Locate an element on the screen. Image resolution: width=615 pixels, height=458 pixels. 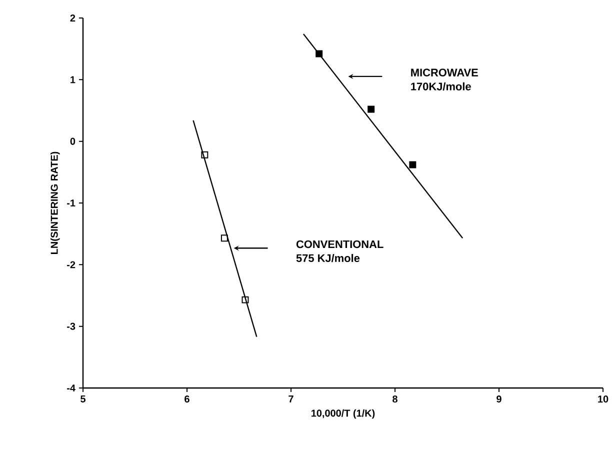
x-tick-label: 8 is located at coordinates (395, 399).